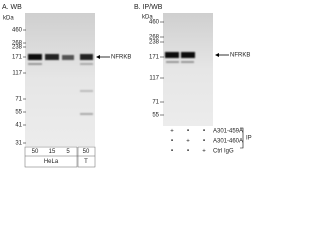  Describe the element at coordinates (249, 139) in the screenshot. I see `ip-label: IP` at that location.